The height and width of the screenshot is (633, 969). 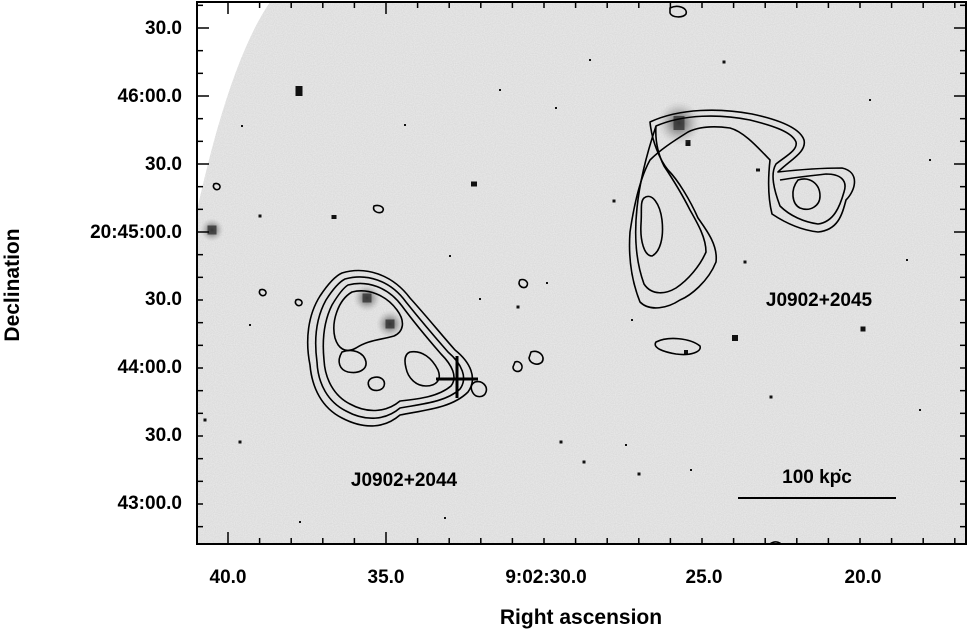 What do you see at coordinates (150, 503) in the screenshot?
I see `y-tick-label: 43:00.0` at bounding box center [150, 503].